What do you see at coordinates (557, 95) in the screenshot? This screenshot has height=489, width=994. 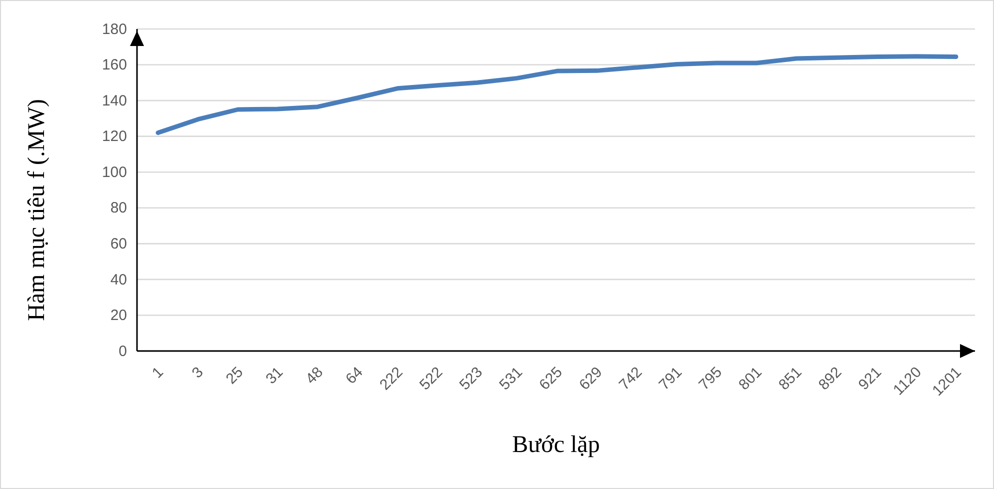 I see `line-series` at bounding box center [557, 95].